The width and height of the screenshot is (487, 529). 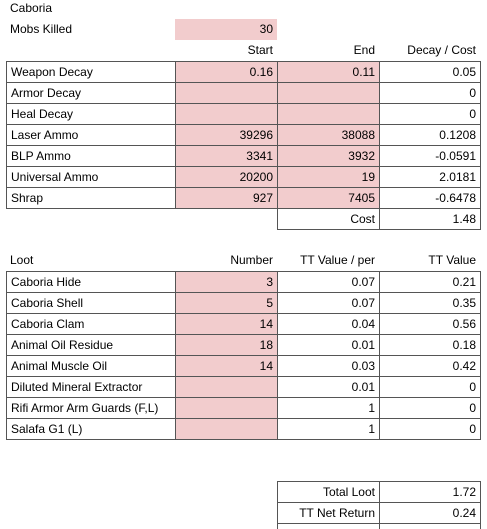 What do you see at coordinates (430, 72) in the screenshot?
I see `decay-value: 0.05` at bounding box center [430, 72].